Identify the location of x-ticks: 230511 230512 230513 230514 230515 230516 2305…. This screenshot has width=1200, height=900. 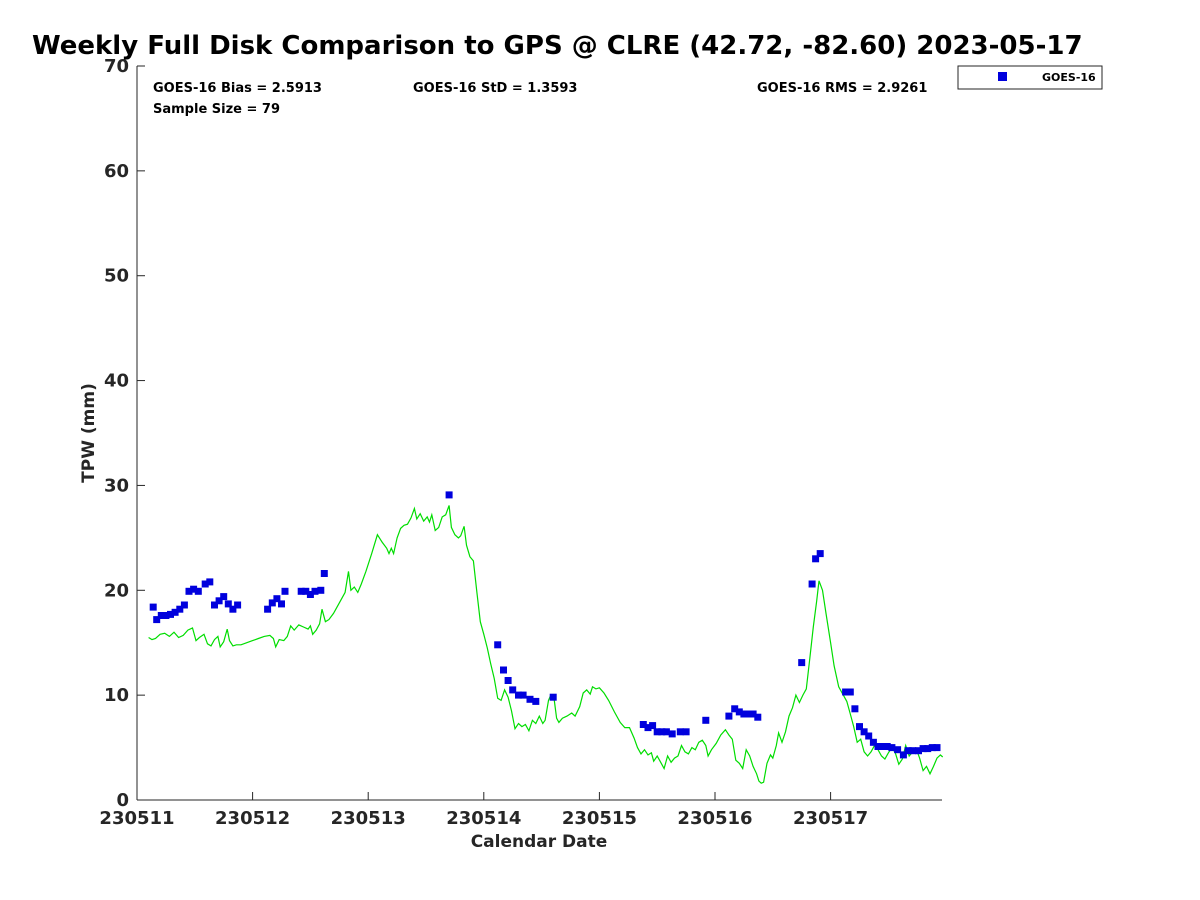
(483, 810).